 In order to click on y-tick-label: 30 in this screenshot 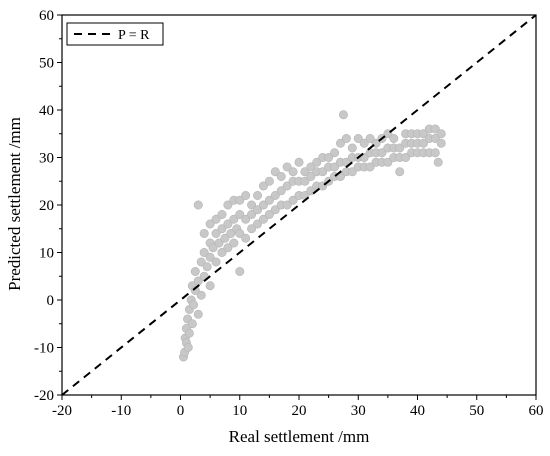, I will do `click(46, 159)`.